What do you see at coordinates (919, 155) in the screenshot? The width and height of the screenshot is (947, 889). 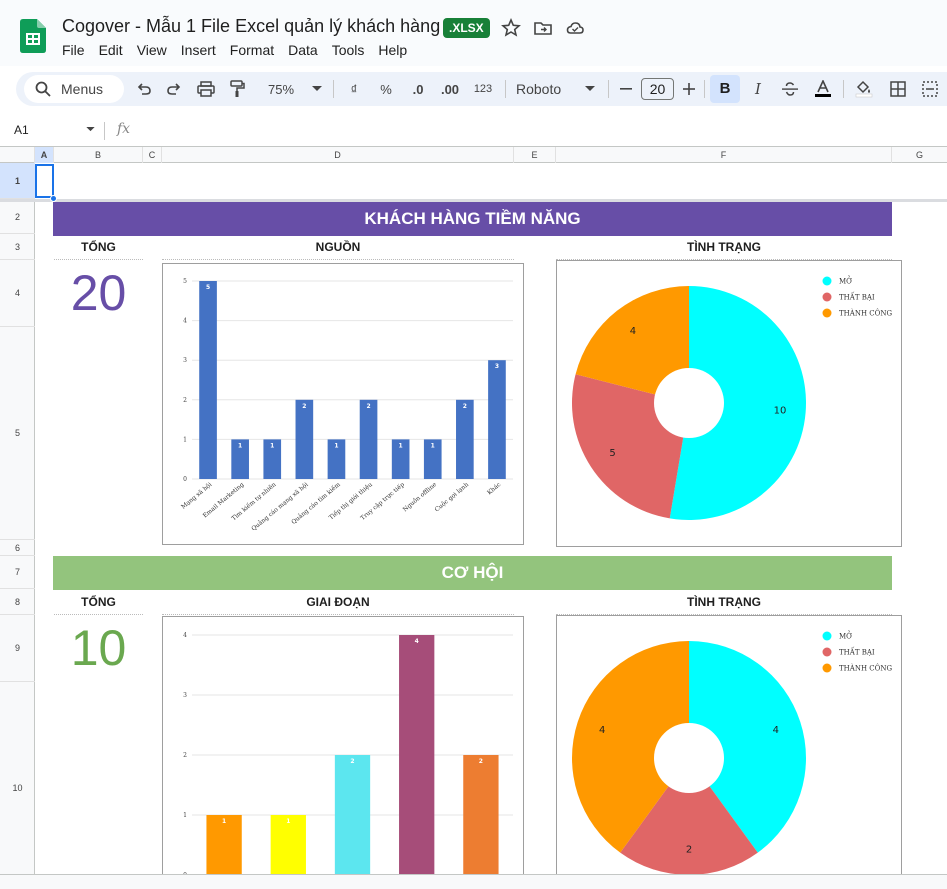 I see `column-header-g: G` at bounding box center [919, 155].